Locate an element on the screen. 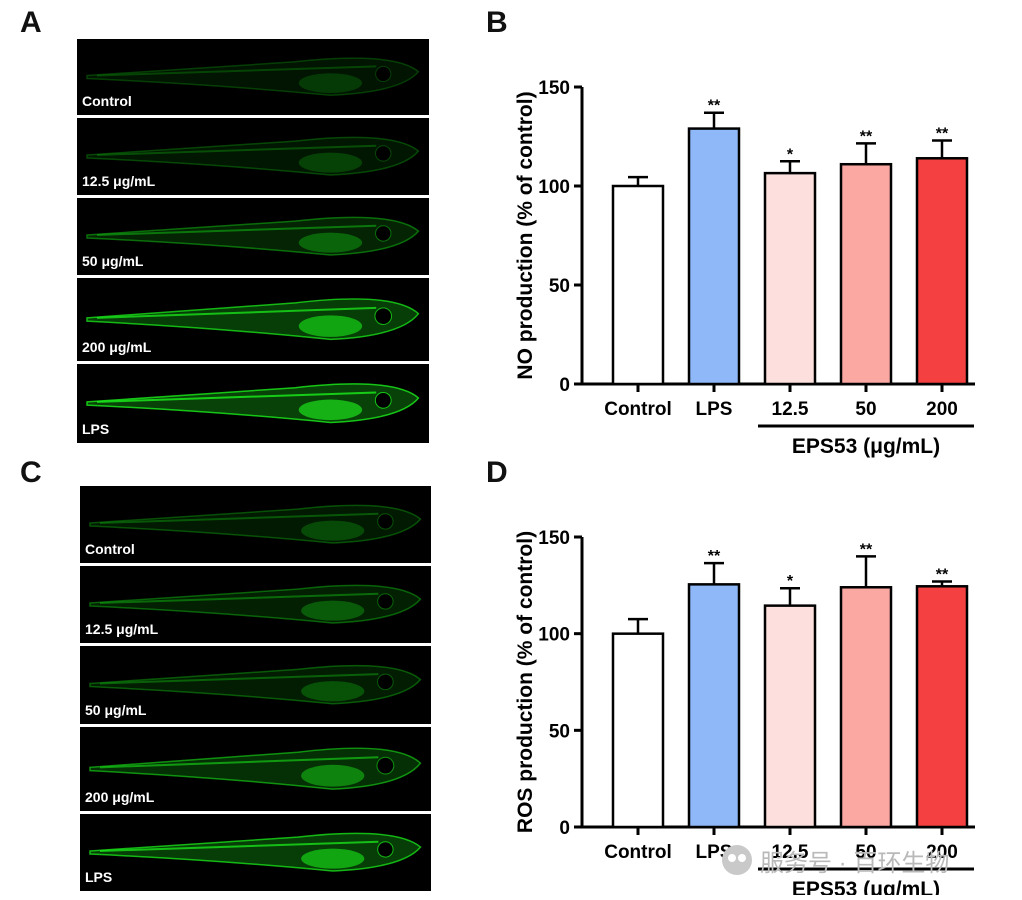  zebrafish-image-a-2: 50 μg/mL is located at coordinates (253, 236).